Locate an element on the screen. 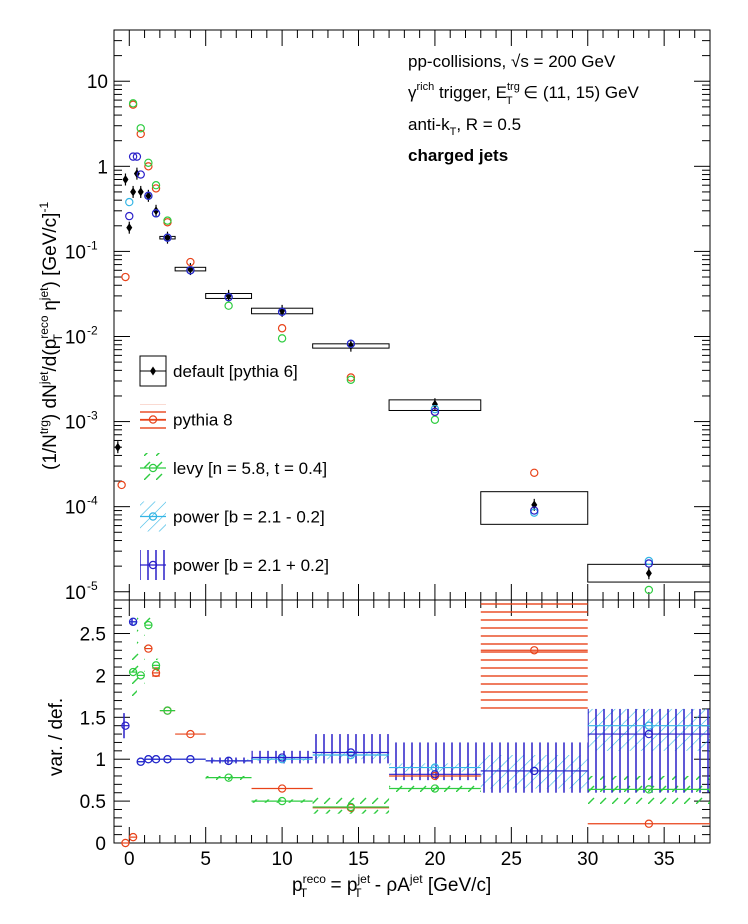 This screenshot has width=748, height=924. x-tick-label: 25 is located at coordinates (511, 859).